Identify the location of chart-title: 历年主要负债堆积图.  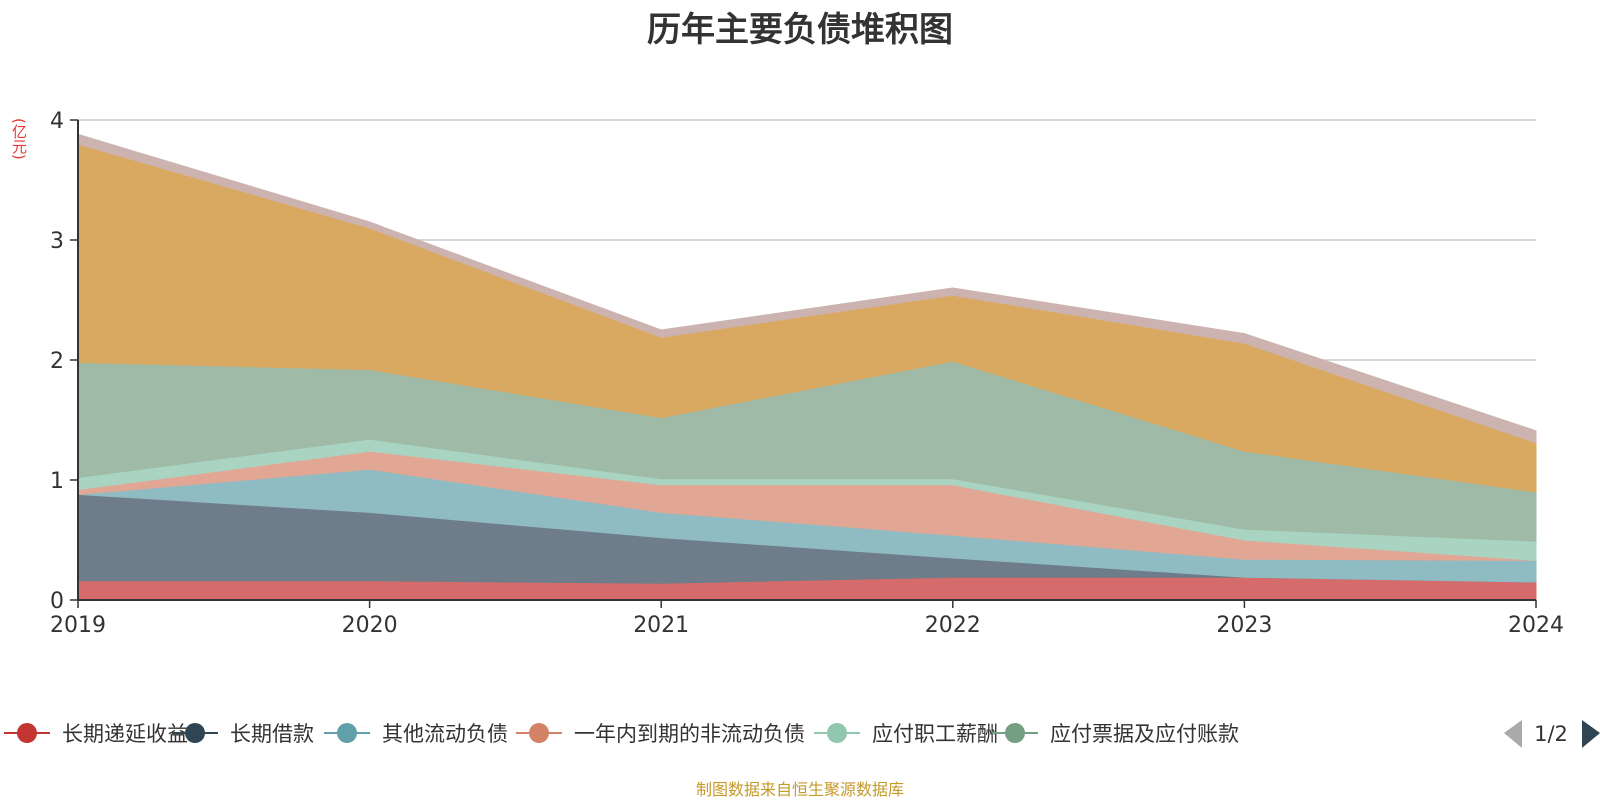
(800, 30).